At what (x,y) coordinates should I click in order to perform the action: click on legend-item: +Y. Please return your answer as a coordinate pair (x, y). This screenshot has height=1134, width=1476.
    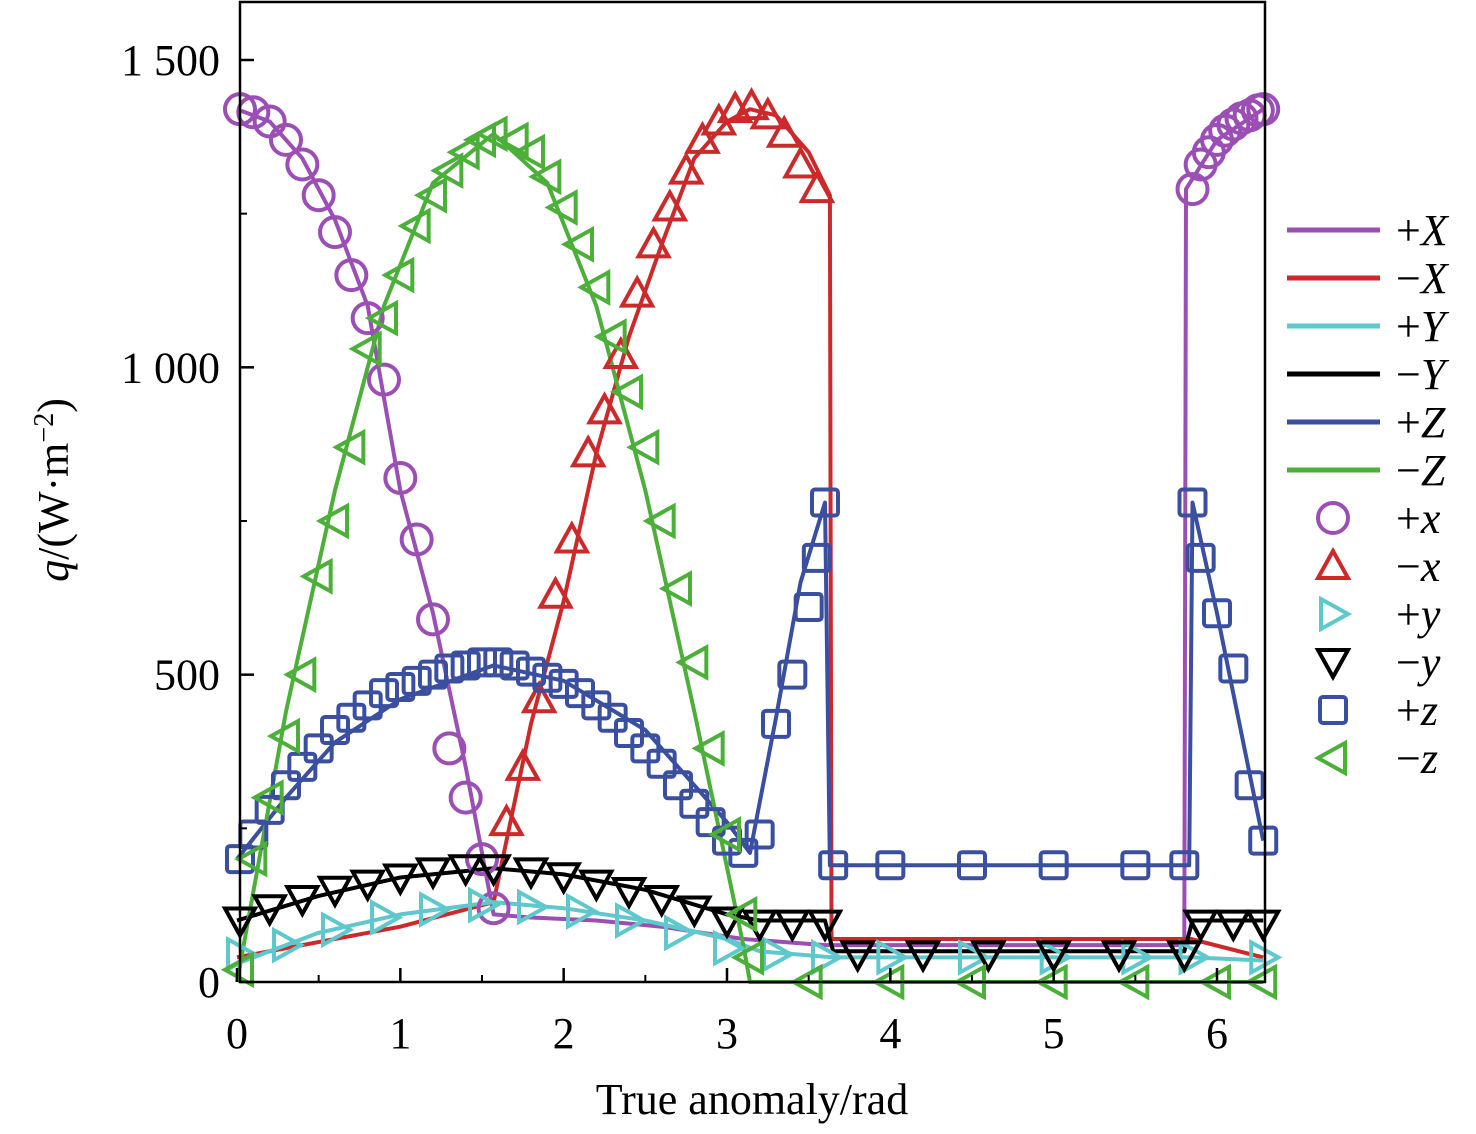
    Looking at the image, I should click on (1368, 326).